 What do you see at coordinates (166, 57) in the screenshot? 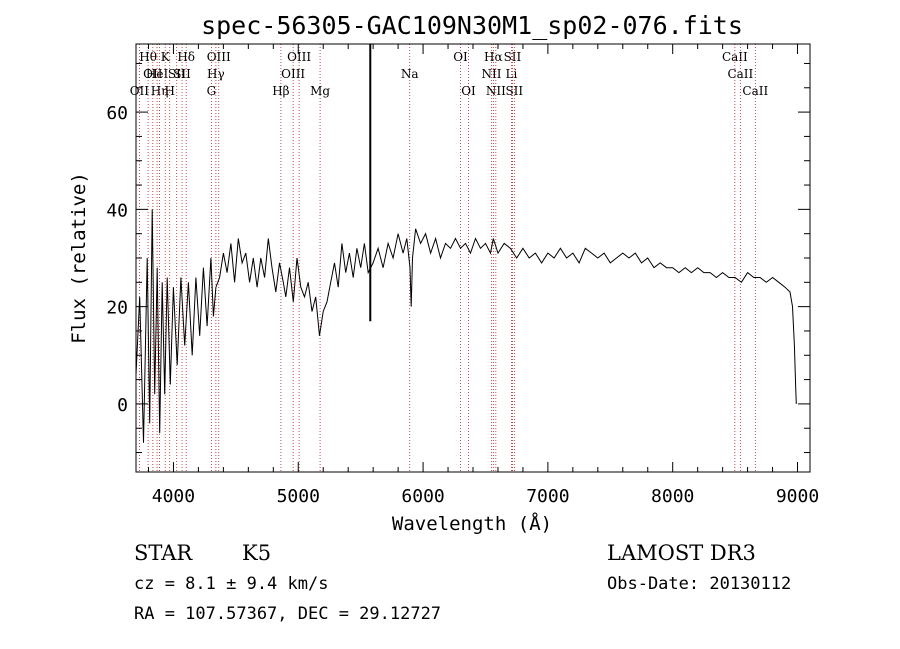
I see `line-marker-label: K` at bounding box center [166, 57].